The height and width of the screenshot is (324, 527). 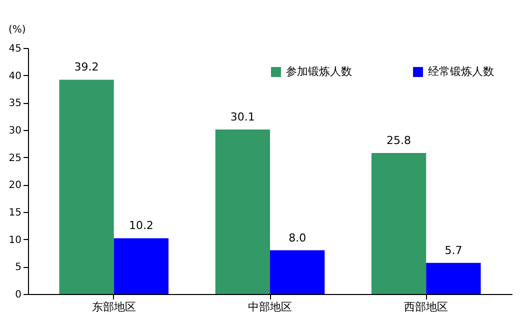 What do you see at coordinates (297, 237) in the screenshot?
I see `text: 8.0` at bounding box center [297, 237].